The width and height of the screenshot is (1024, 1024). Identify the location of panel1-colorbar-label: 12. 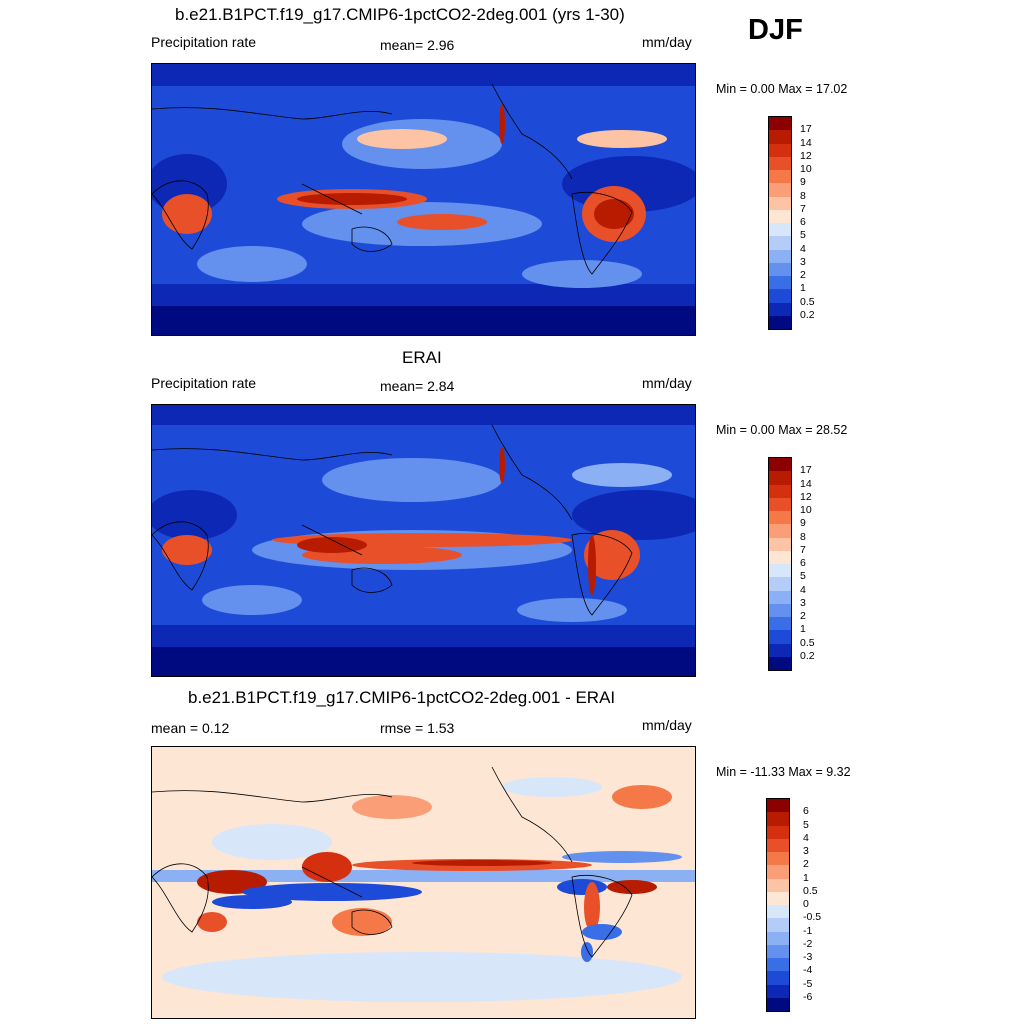
(806, 155).